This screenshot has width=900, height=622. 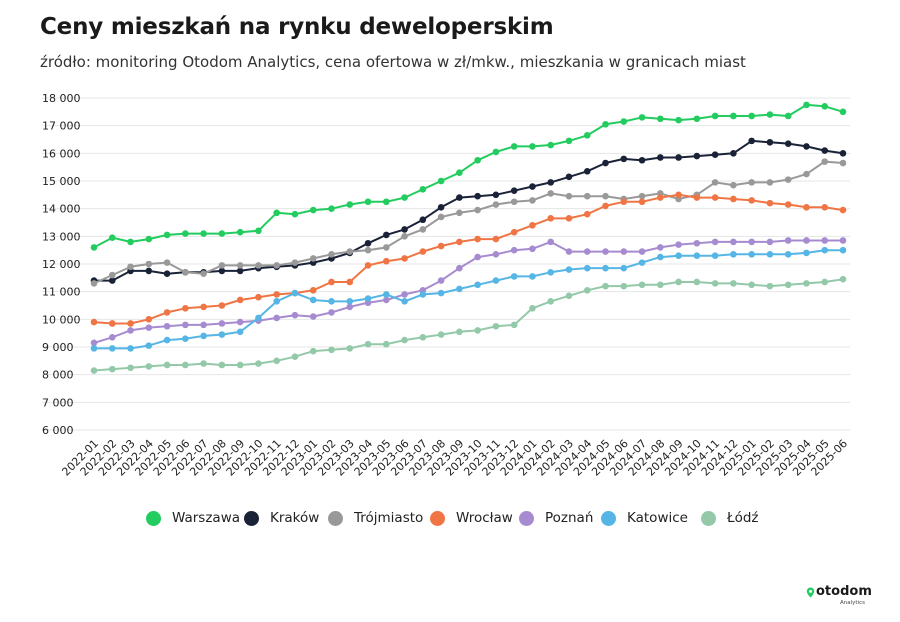 I want to click on y-tick-label: 10 000, so click(x=61, y=319).